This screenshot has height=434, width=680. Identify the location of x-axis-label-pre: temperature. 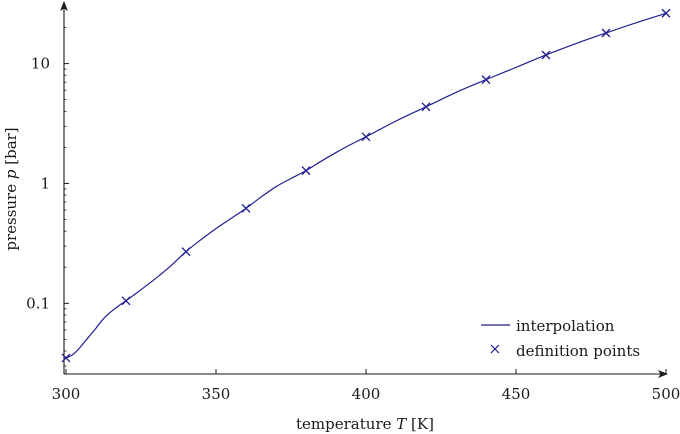
(346, 424).